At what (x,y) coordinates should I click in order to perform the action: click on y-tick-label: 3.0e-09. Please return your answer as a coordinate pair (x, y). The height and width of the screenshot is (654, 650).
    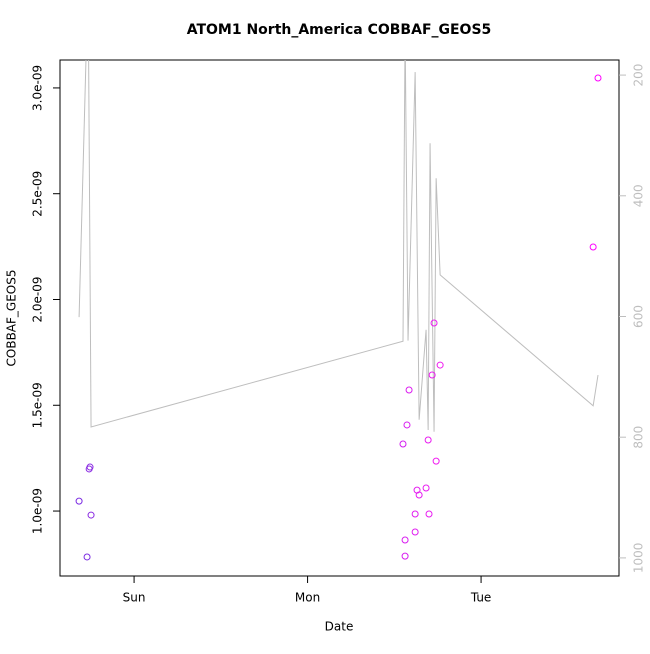
    Looking at the image, I should click on (38, 88).